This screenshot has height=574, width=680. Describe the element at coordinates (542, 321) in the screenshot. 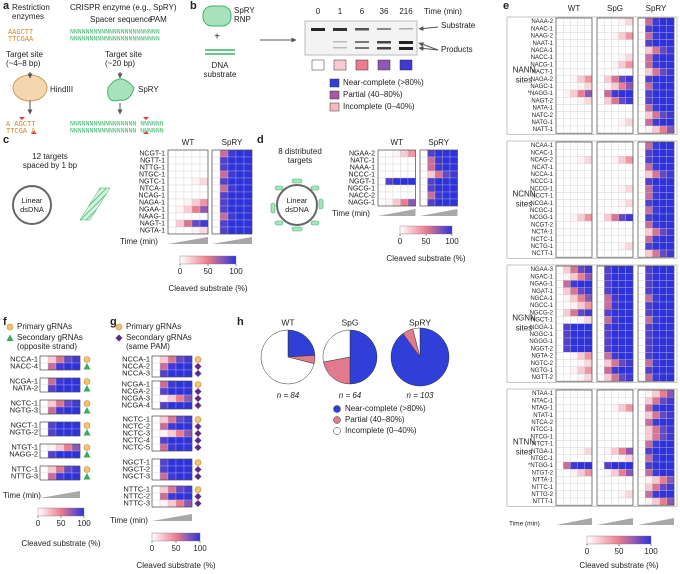

I see `row-label: NGCT-1` at that location.